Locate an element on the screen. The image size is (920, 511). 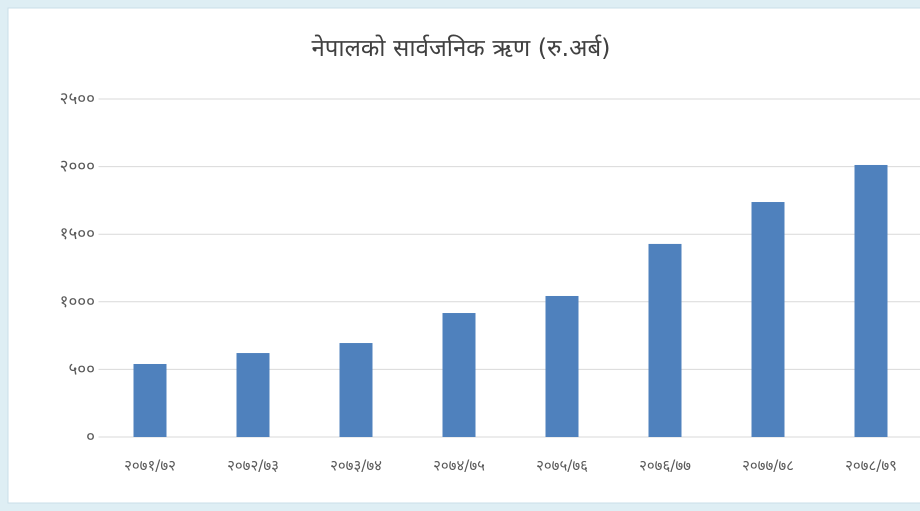
y-tick-label: ५०० is located at coordinates (81, 369).